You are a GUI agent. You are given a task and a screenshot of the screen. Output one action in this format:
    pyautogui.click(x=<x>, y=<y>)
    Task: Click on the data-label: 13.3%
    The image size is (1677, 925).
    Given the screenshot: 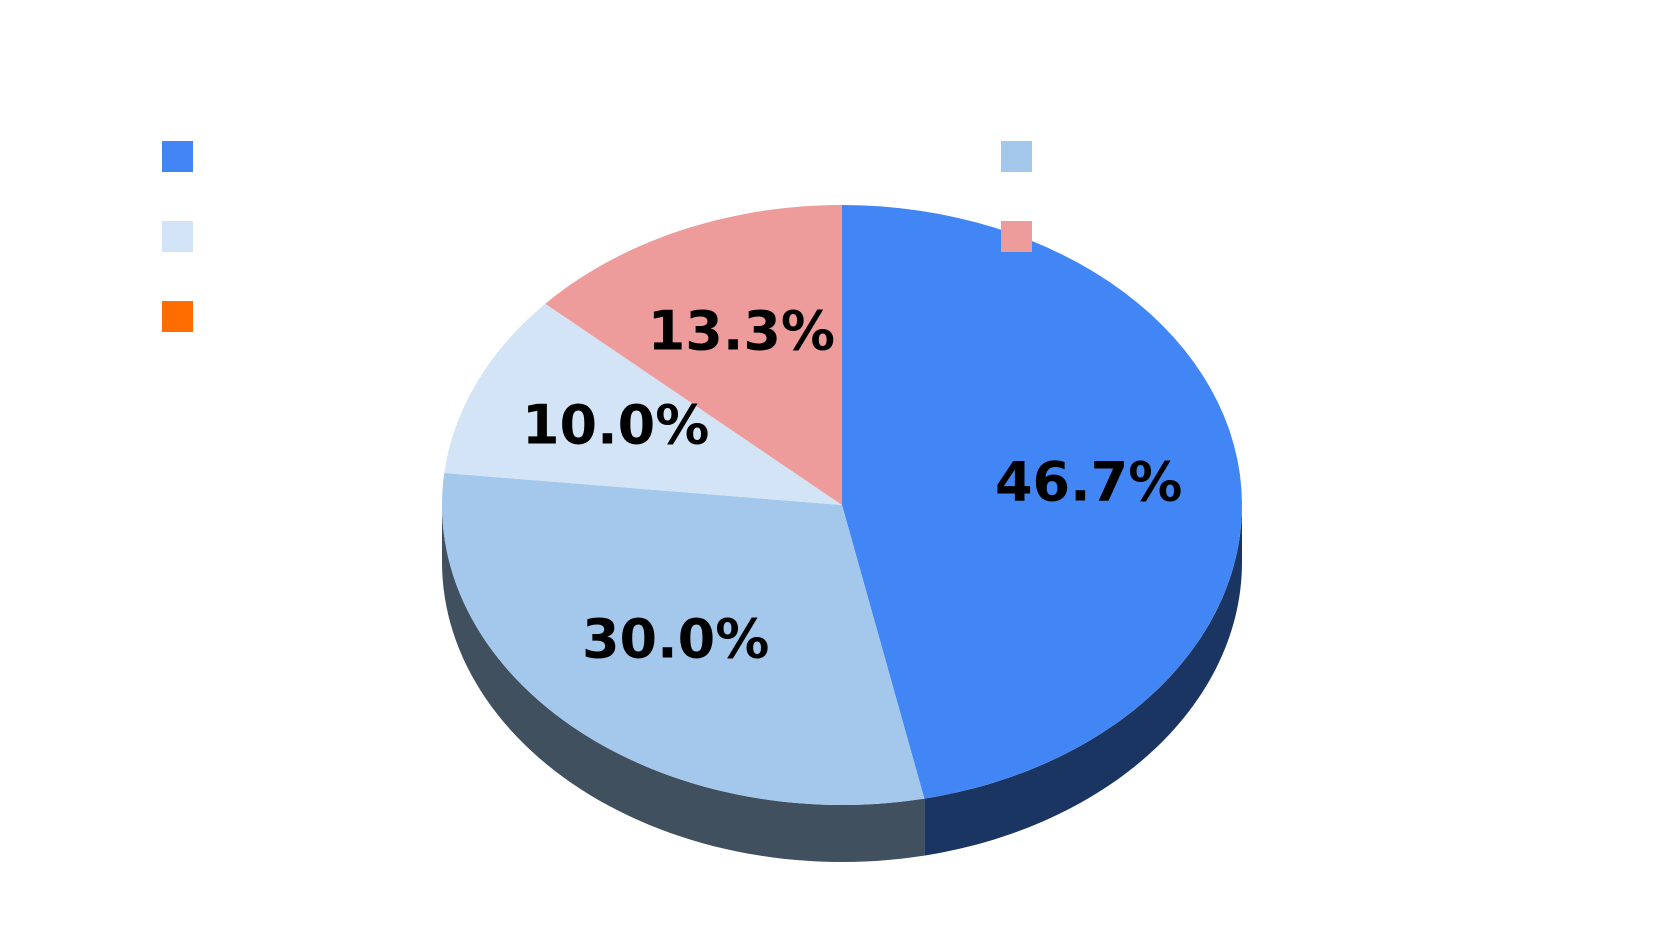 What is the action you would take?
    pyautogui.click(x=741, y=331)
    